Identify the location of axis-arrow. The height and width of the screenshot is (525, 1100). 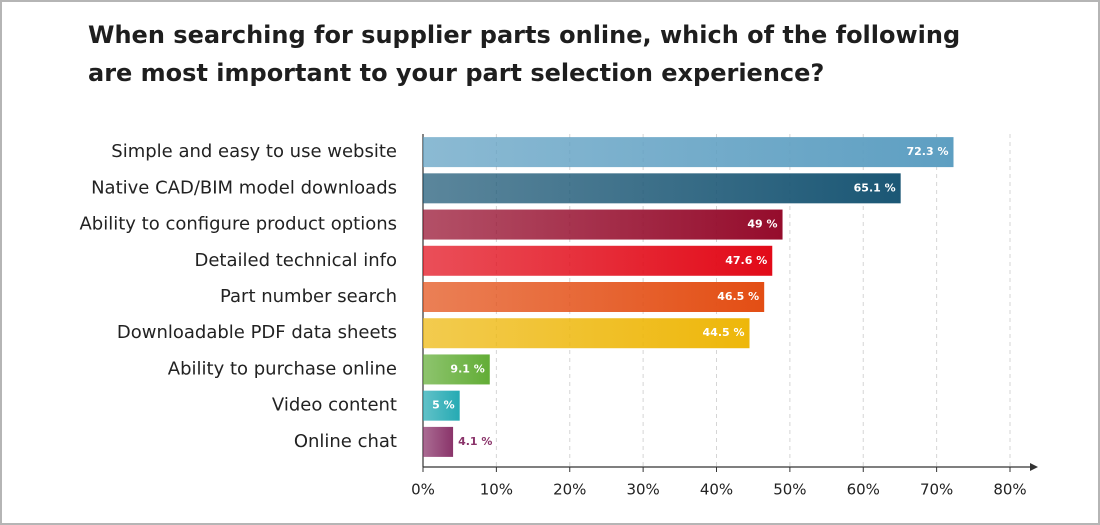
(1034, 467).